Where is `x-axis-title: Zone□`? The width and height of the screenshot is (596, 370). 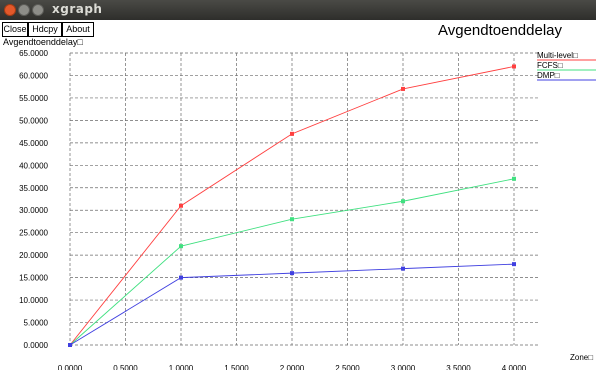 x-axis-title: Zone□ is located at coordinates (581, 357).